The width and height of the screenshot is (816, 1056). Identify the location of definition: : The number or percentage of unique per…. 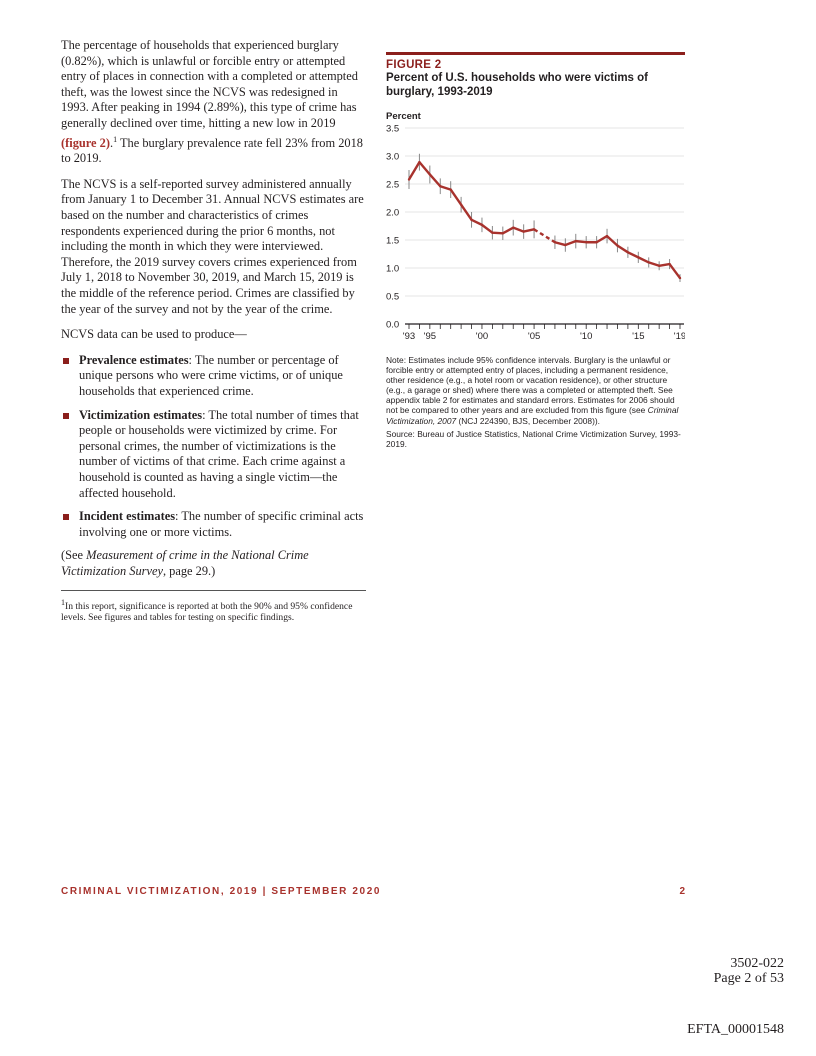
(211, 375).